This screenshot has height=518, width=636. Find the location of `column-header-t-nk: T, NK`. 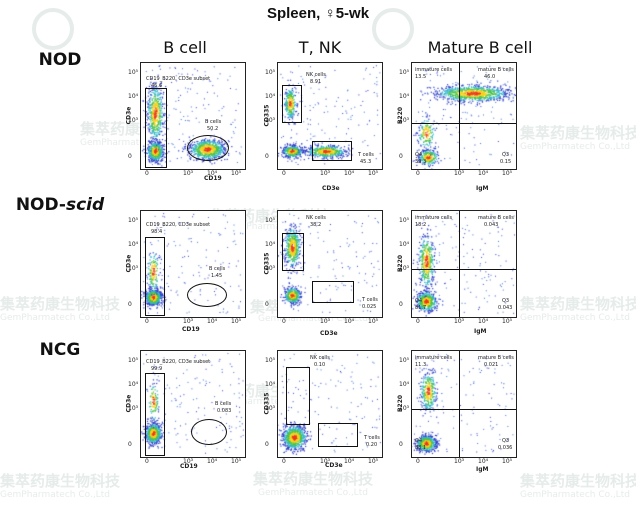

column-header-t-nk: T, NK is located at coordinates (320, 47).